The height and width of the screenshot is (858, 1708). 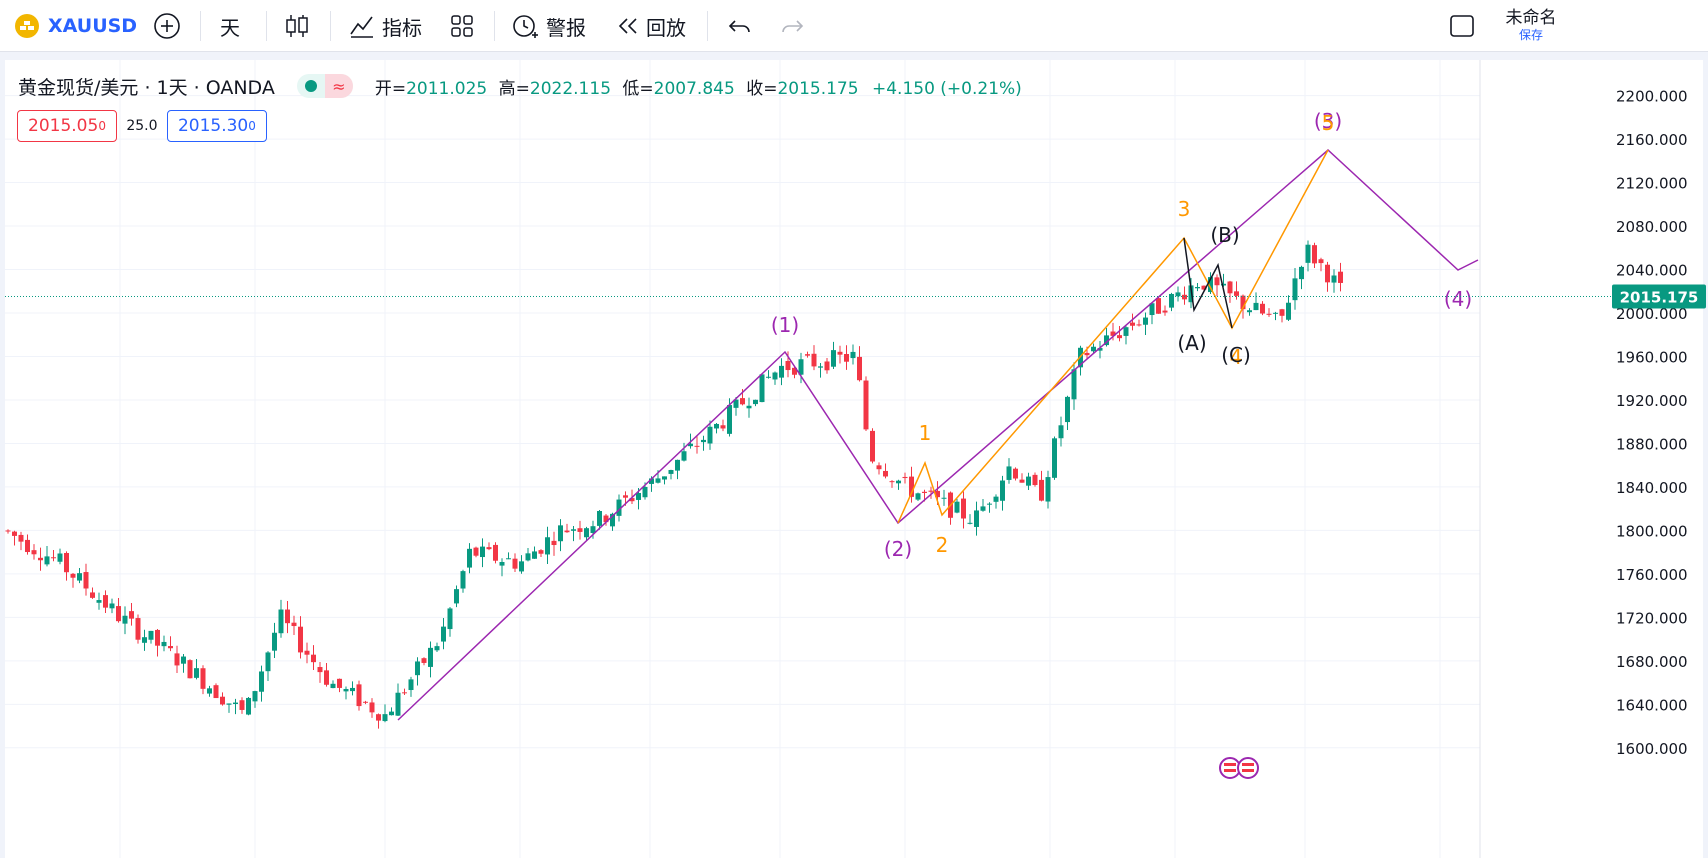 I want to click on price-tick-label: 1800.000, so click(x=1652, y=531).